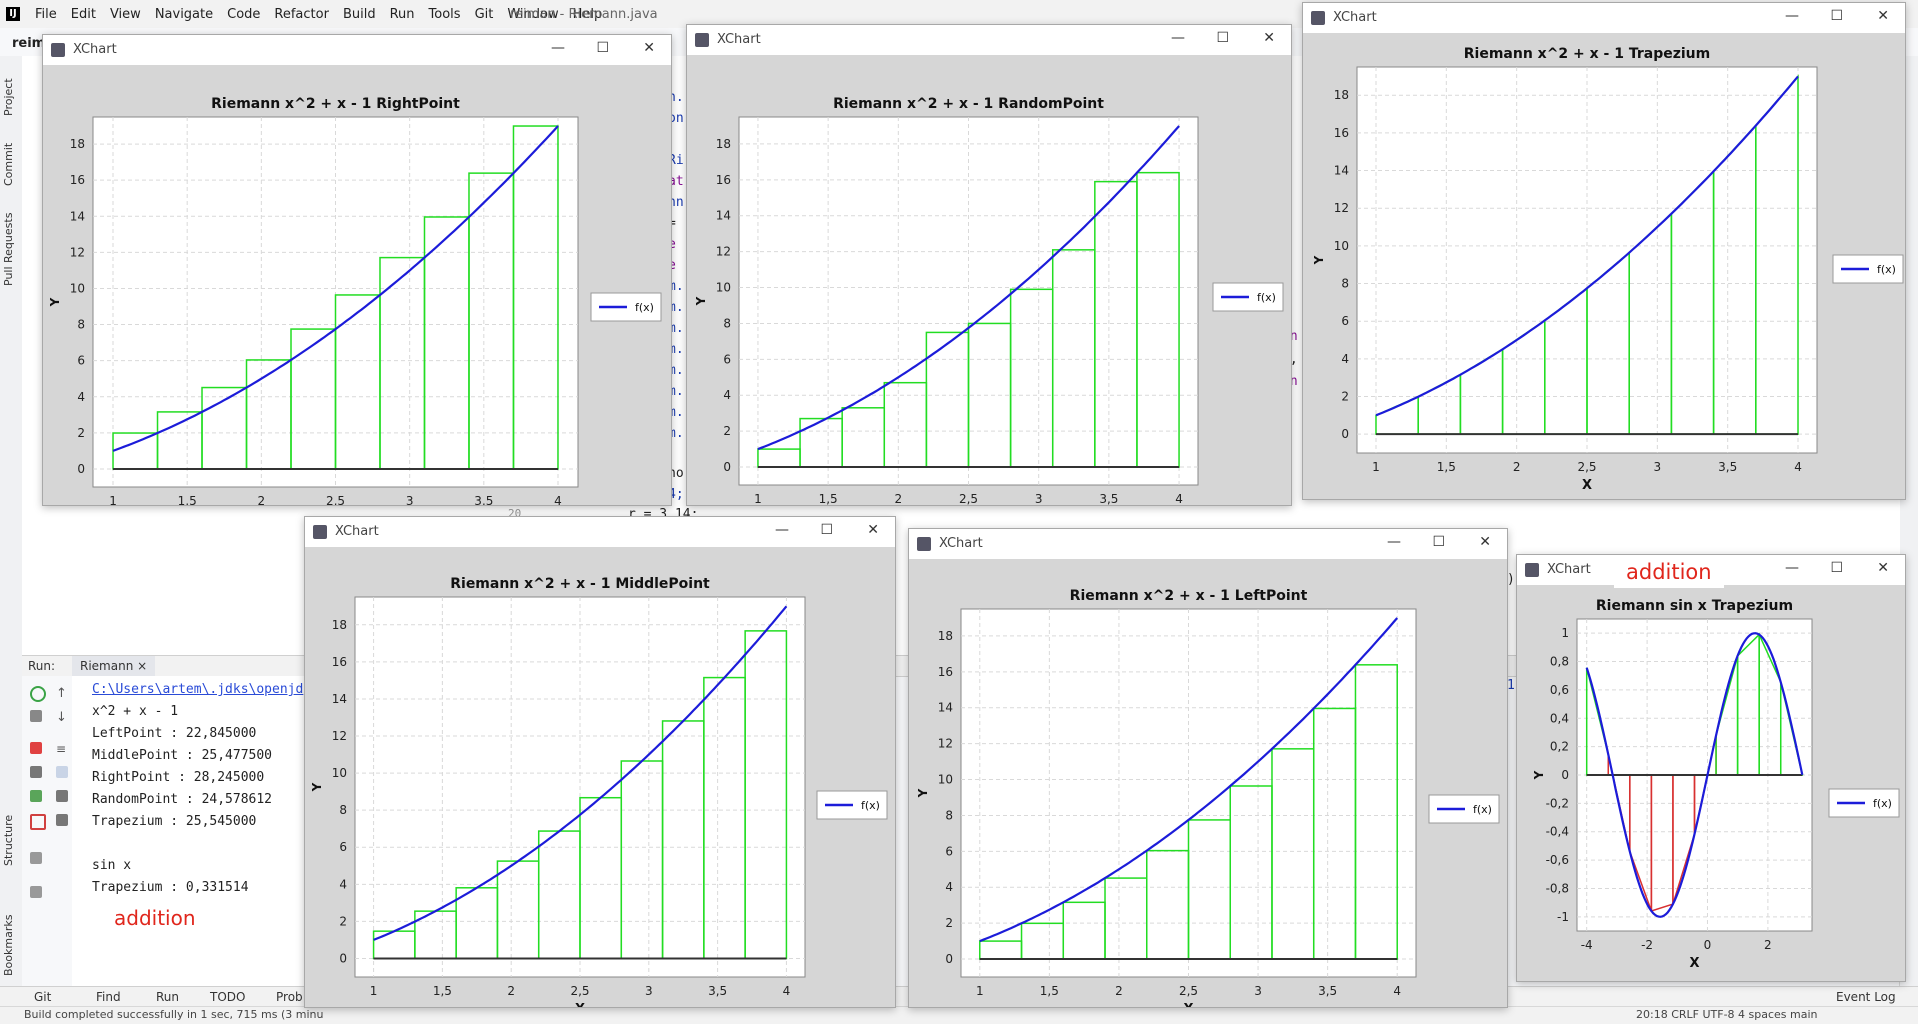 The image size is (1918, 1024). What do you see at coordinates (36, 716) in the screenshot?
I see `wrench-icon` at bounding box center [36, 716].